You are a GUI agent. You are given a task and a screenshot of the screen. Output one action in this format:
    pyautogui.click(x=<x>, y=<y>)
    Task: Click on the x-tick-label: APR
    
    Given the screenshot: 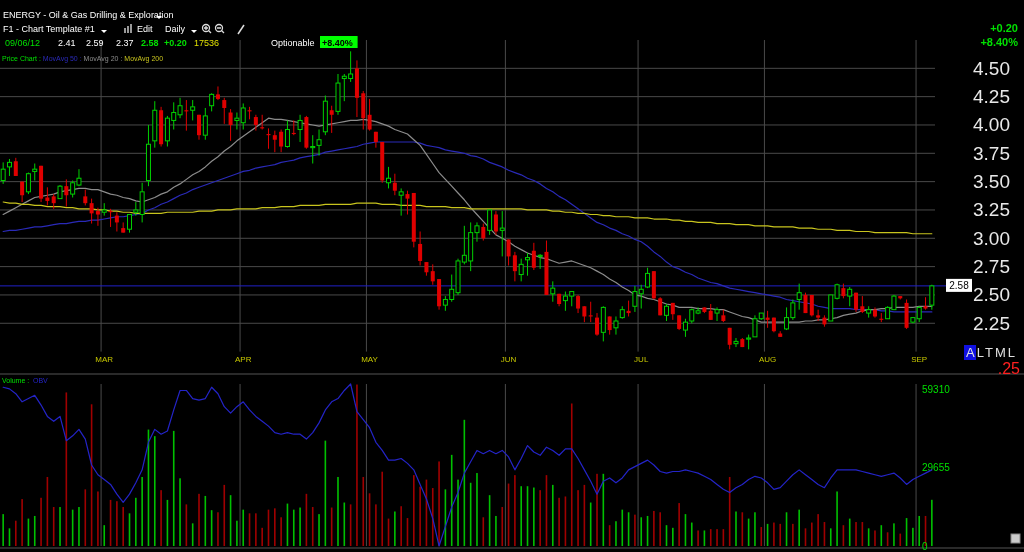 What is the action you would take?
    pyautogui.click(x=243, y=360)
    